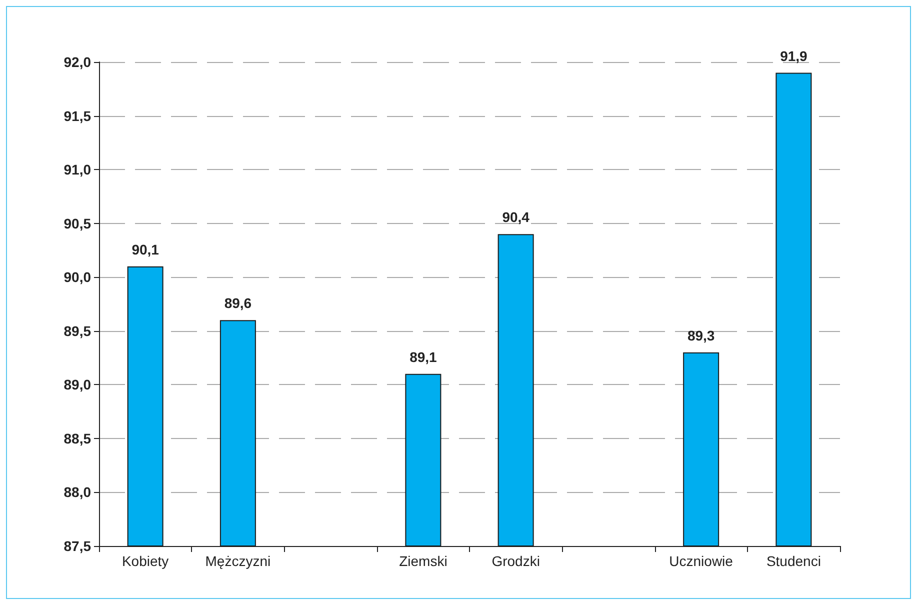  I want to click on y-tick-label: 88,0, so click(78, 492).